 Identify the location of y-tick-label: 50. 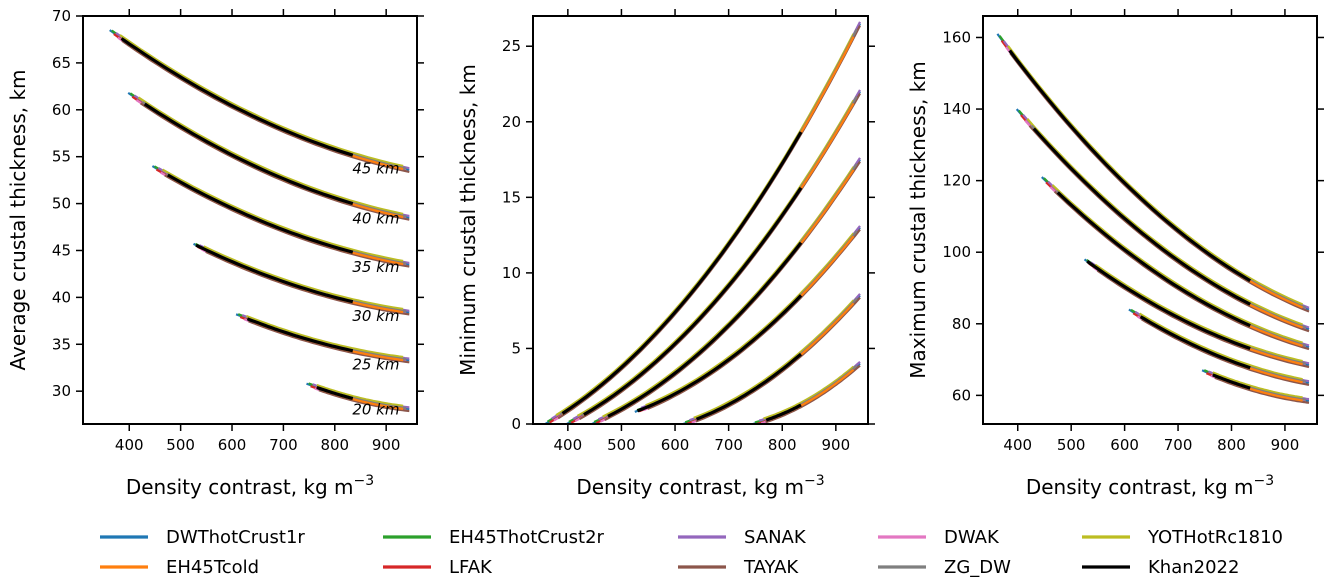
(61, 204).